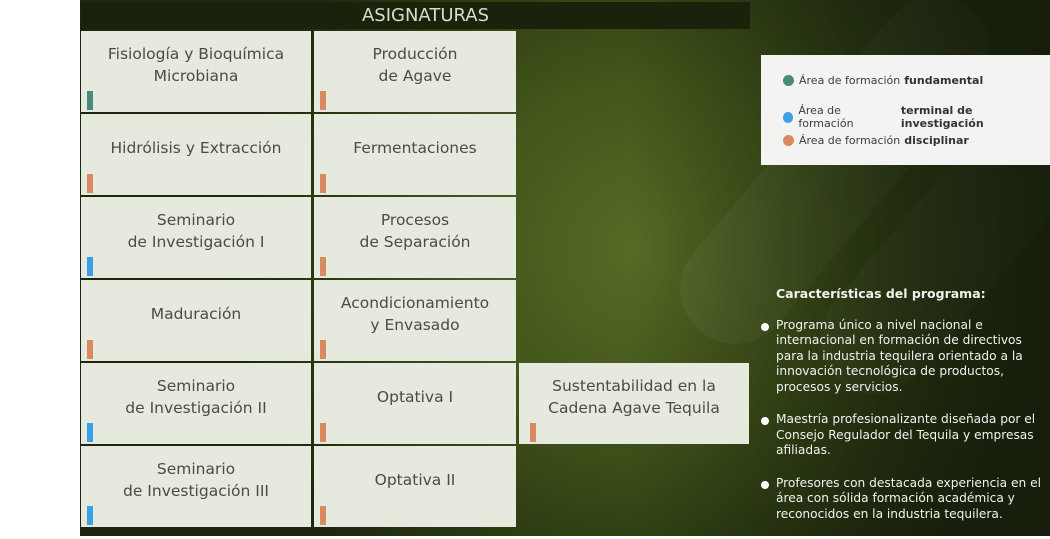 Image resolution: width=1050 pixels, height=539 pixels. What do you see at coordinates (415, 147) in the screenshot?
I see `subject-name: Fermentaciones` at bounding box center [415, 147].